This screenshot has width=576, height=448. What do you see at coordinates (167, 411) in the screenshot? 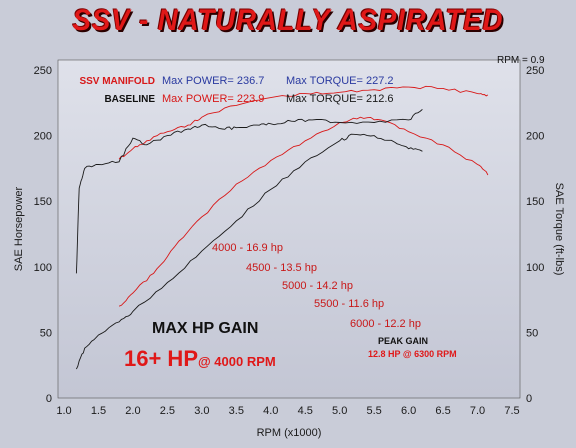
I see `x-tick-label: 2.5` at bounding box center [167, 411].